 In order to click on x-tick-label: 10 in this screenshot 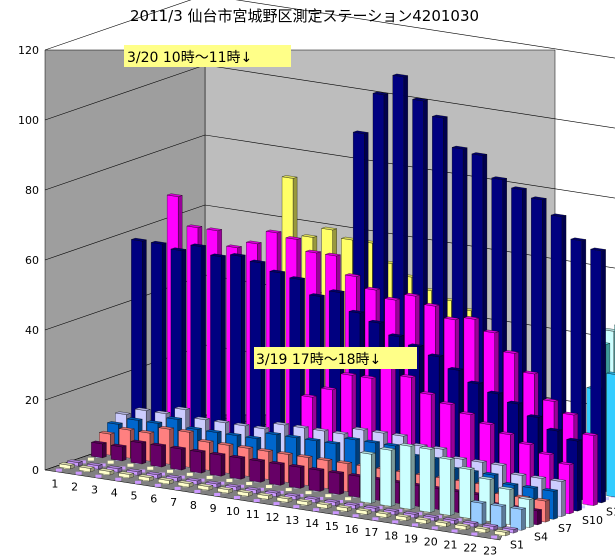, I will do `click(233, 511)`.